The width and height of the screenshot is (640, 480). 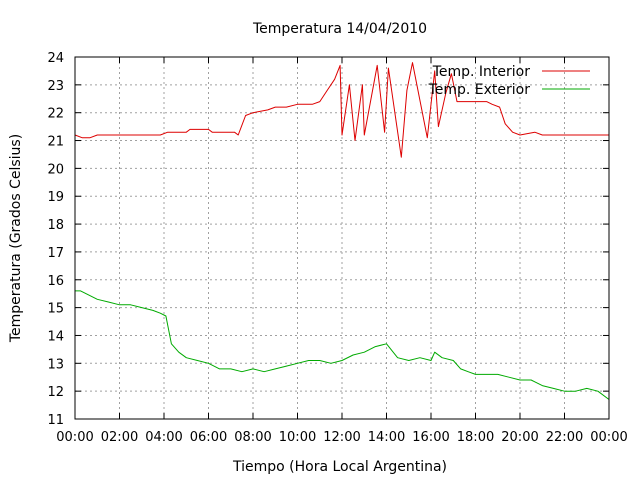 What do you see at coordinates (297, 437) in the screenshot?
I see `x-tick-label: 10:00` at bounding box center [297, 437].